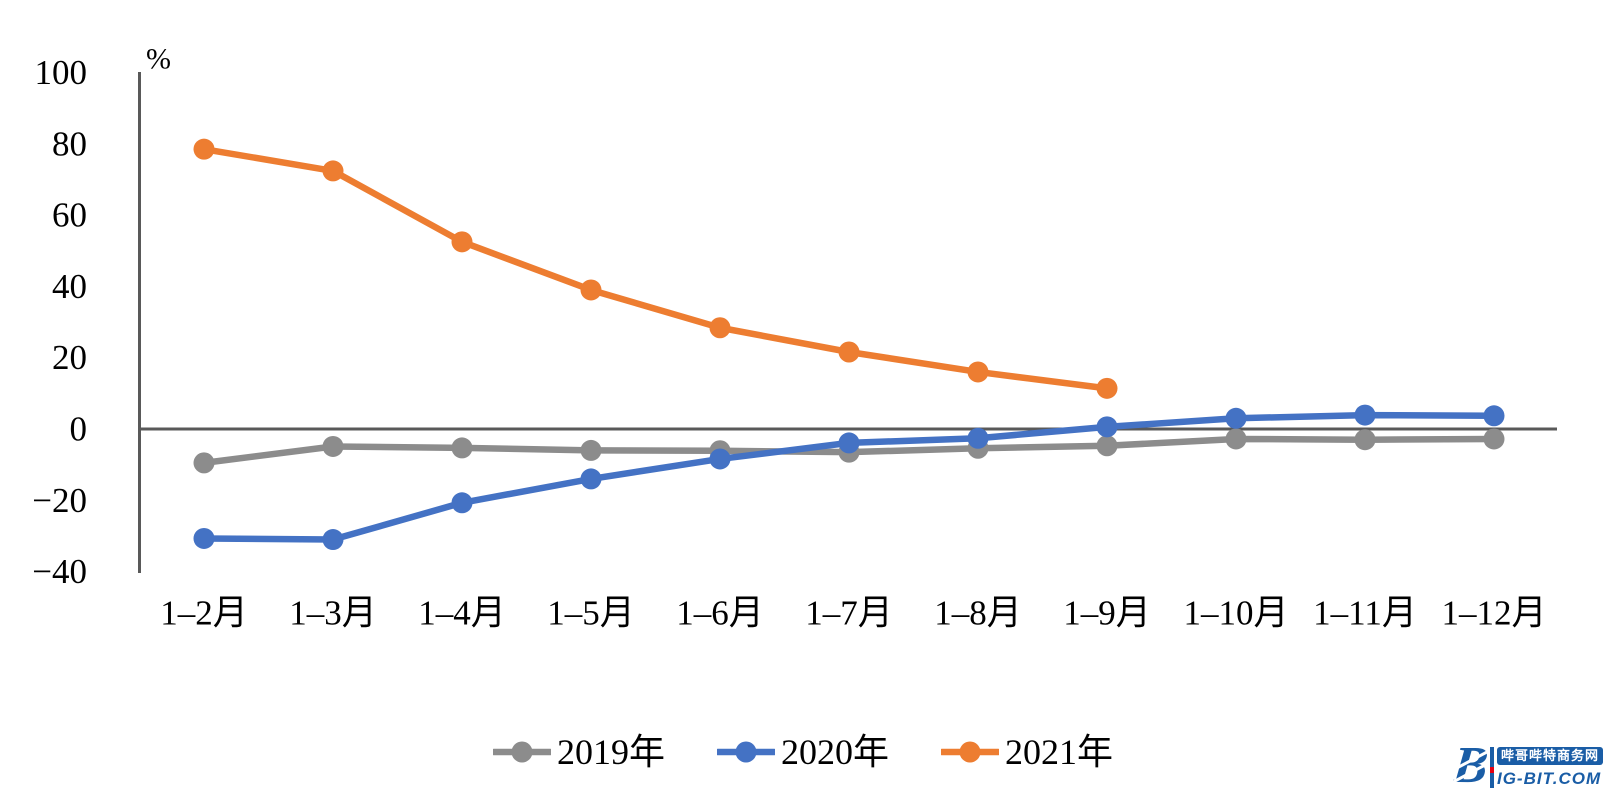 Image resolution: width=1606 pixels, height=792 pixels. What do you see at coordinates (1365, 415) in the screenshot?
I see `data-point-2020年-1–11月` at bounding box center [1365, 415].